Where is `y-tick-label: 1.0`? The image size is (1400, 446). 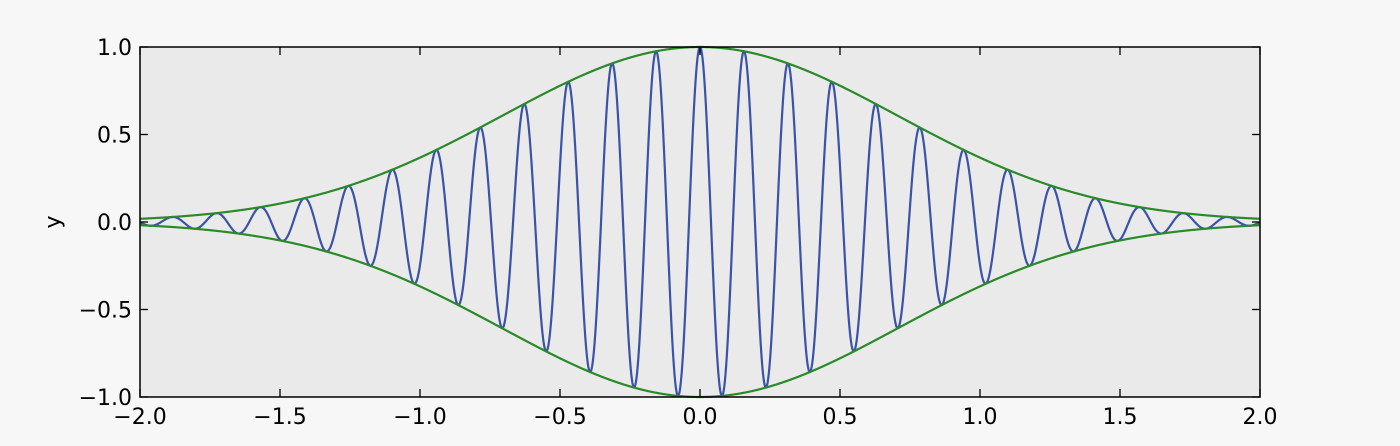
y-tick-label: 1.0 is located at coordinates (114, 48).